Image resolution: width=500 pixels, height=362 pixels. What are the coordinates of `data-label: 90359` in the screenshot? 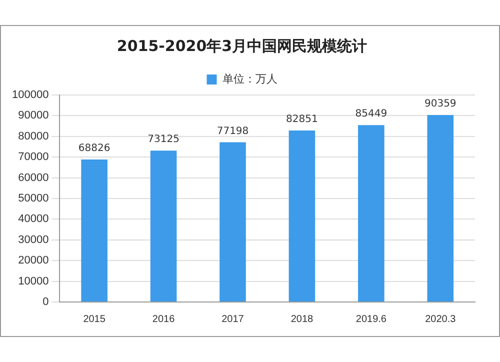 It's located at (440, 104).